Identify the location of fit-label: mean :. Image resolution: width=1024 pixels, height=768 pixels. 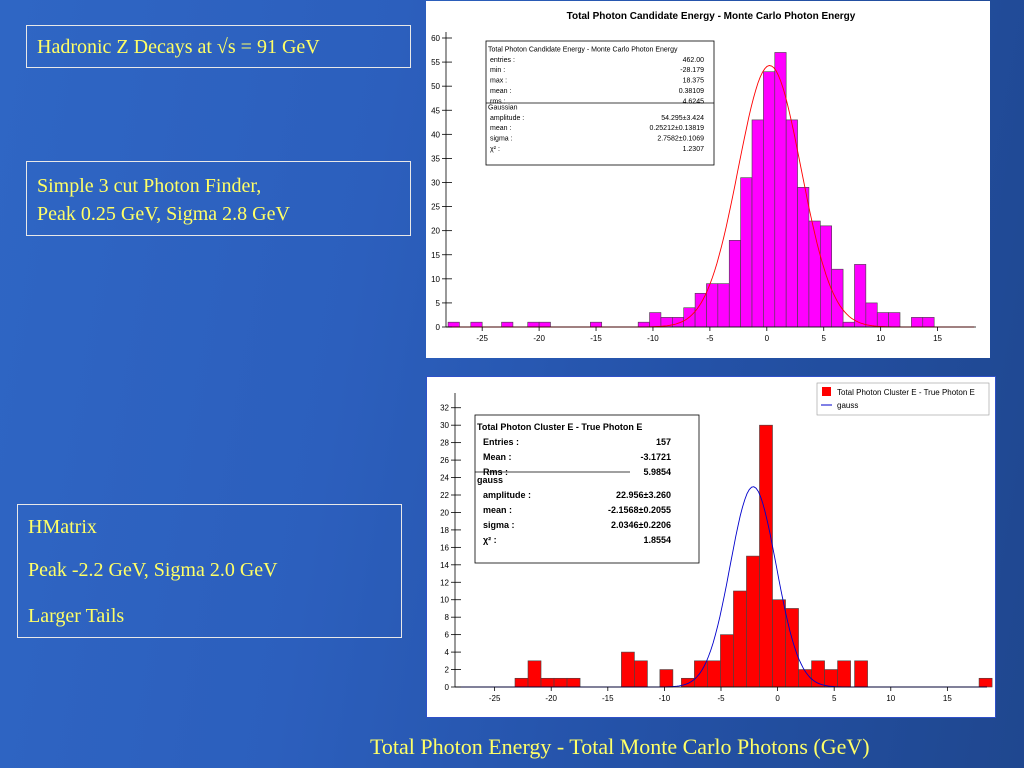
(500, 128).